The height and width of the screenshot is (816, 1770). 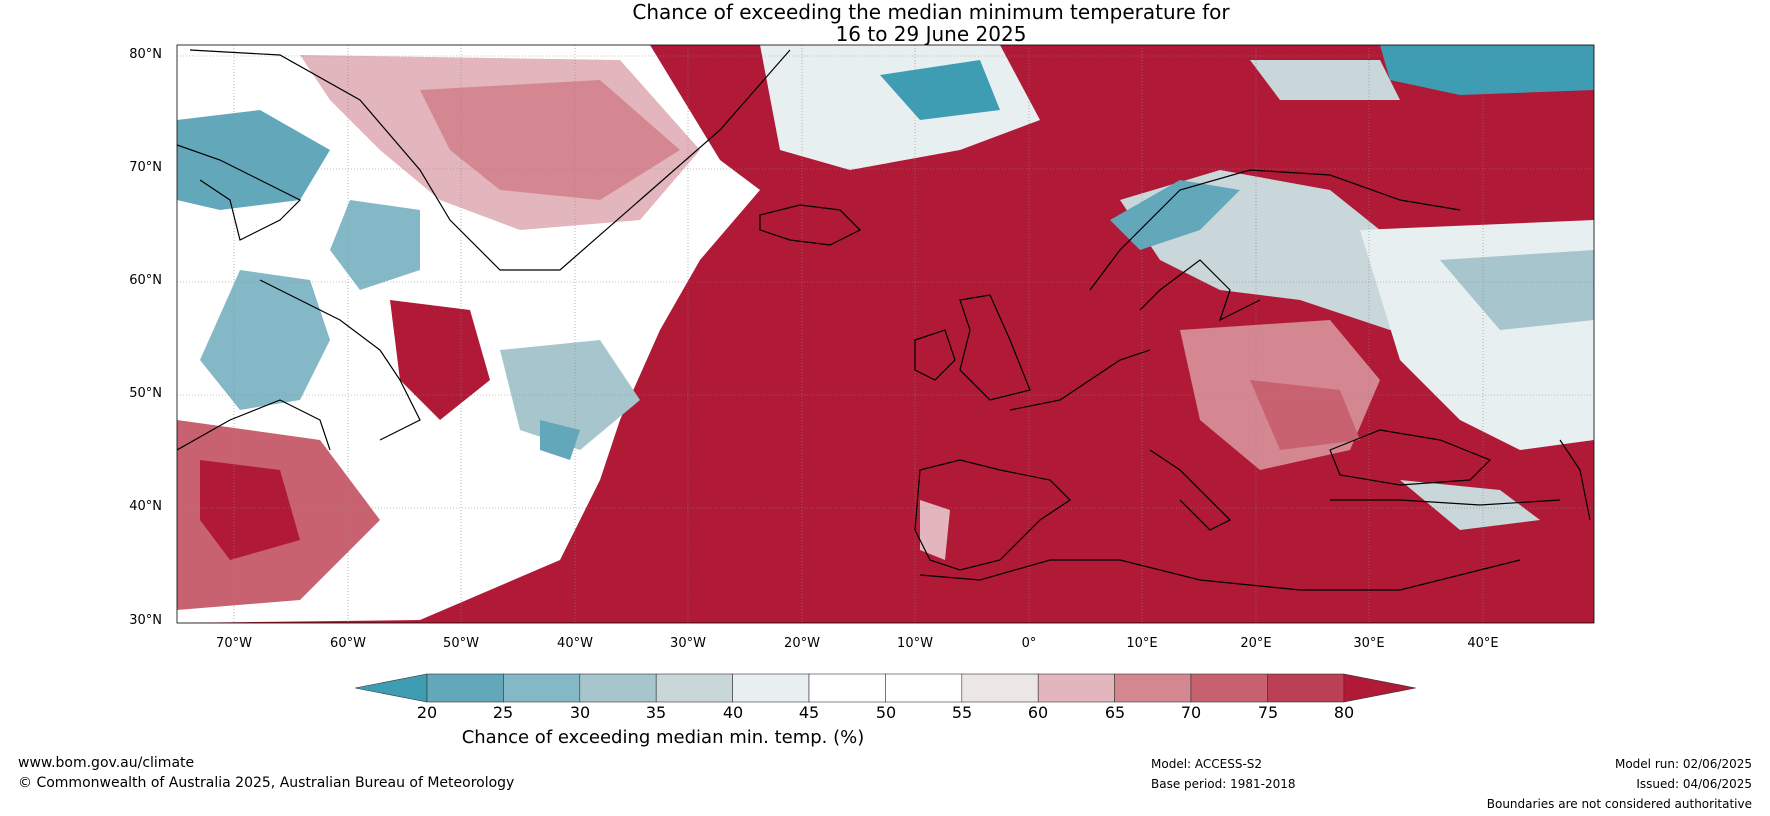 I want to click on colorbar-tick: 40, so click(x=733, y=712).